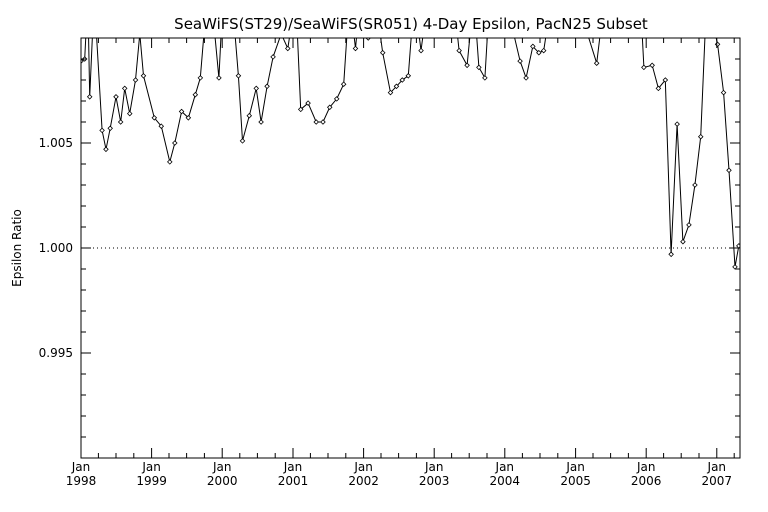 This screenshot has width=768, height=512. I want to click on x-tick-year-label: 1998, so click(81, 481).